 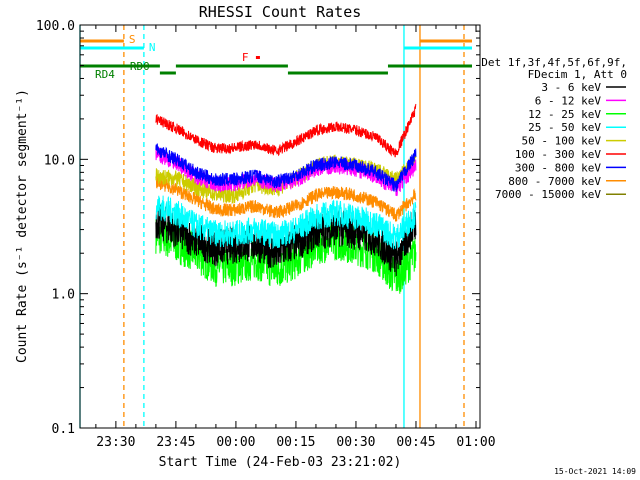 I want to click on legend-header: FDecim 1, Att 0, so click(x=577, y=74).